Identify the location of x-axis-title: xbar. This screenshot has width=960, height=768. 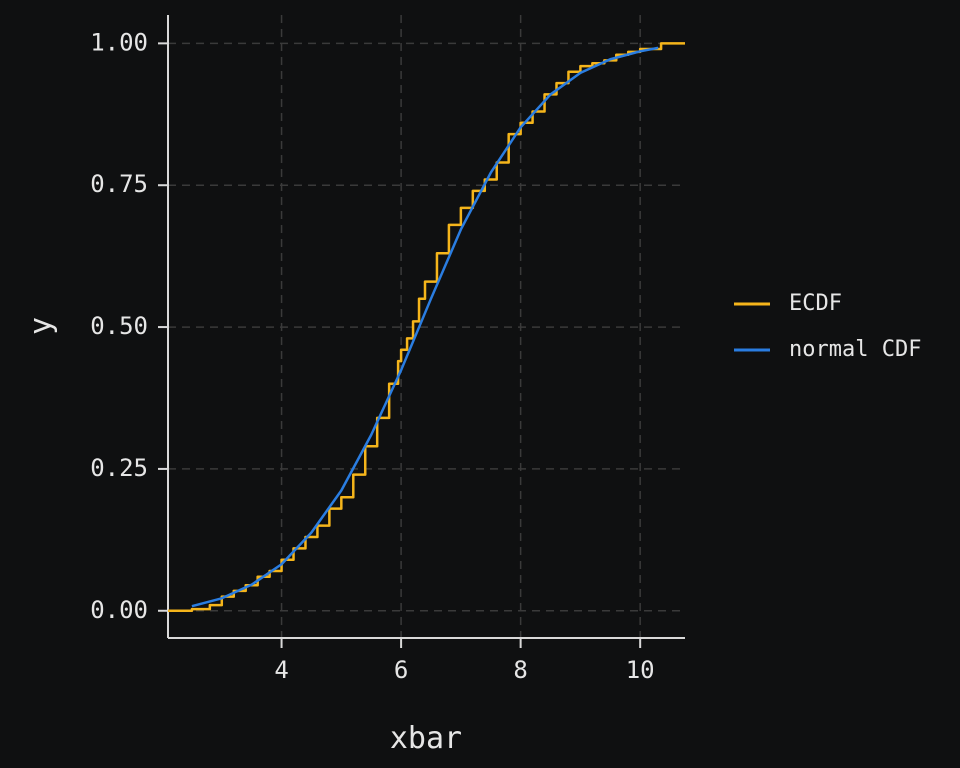
(426, 738).